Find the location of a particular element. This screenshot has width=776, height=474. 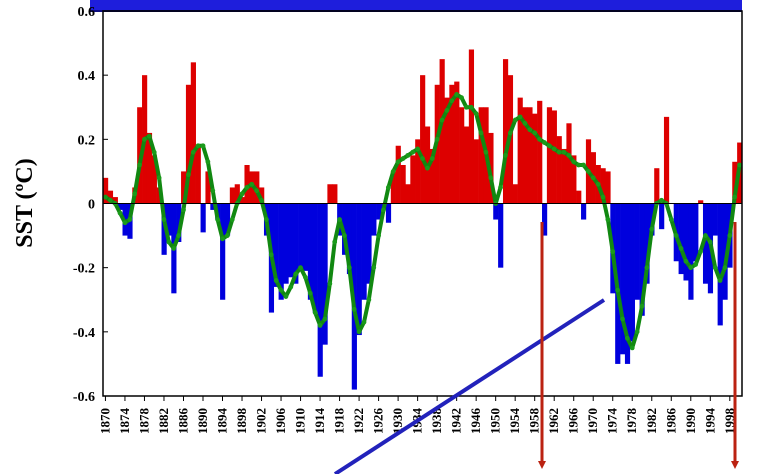

bar-1988 is located at coordinates (681, 239).